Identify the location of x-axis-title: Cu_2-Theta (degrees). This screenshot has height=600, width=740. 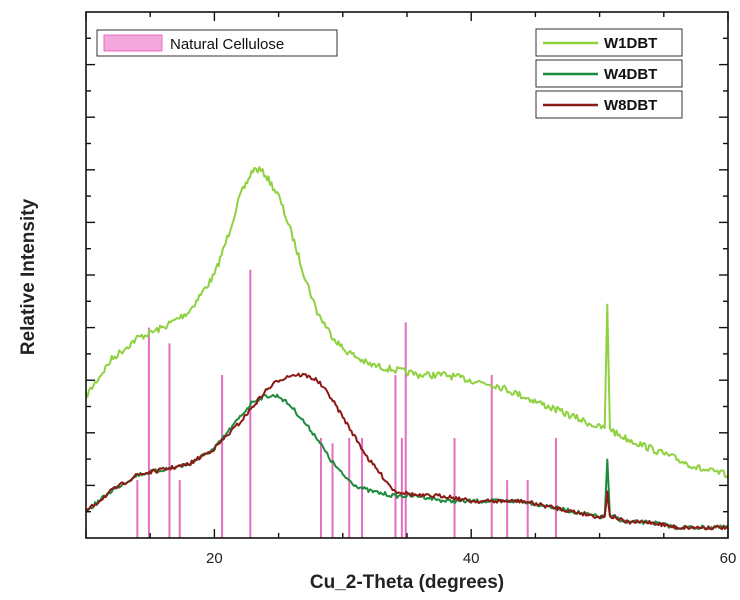
(407, 582).